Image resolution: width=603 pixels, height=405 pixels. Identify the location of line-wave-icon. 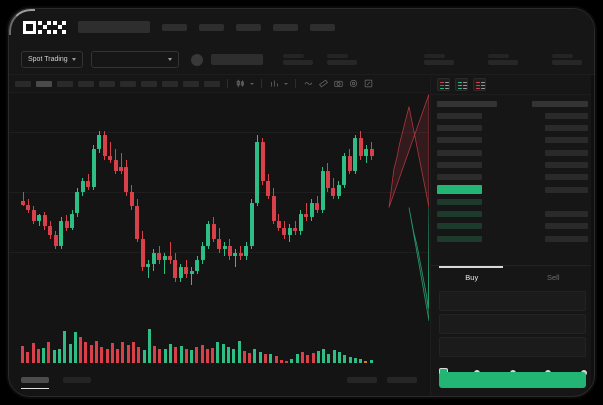
(308, 84).